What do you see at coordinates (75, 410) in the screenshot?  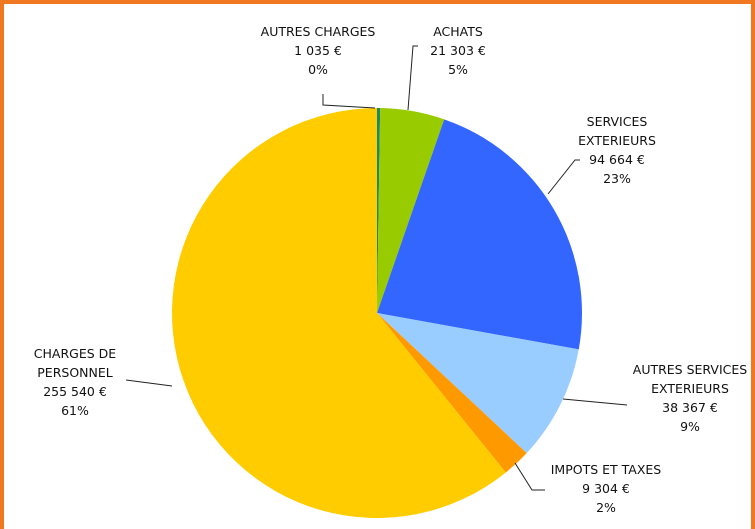 I see `percentage-label: 61%` at bounding box center [75, 410].